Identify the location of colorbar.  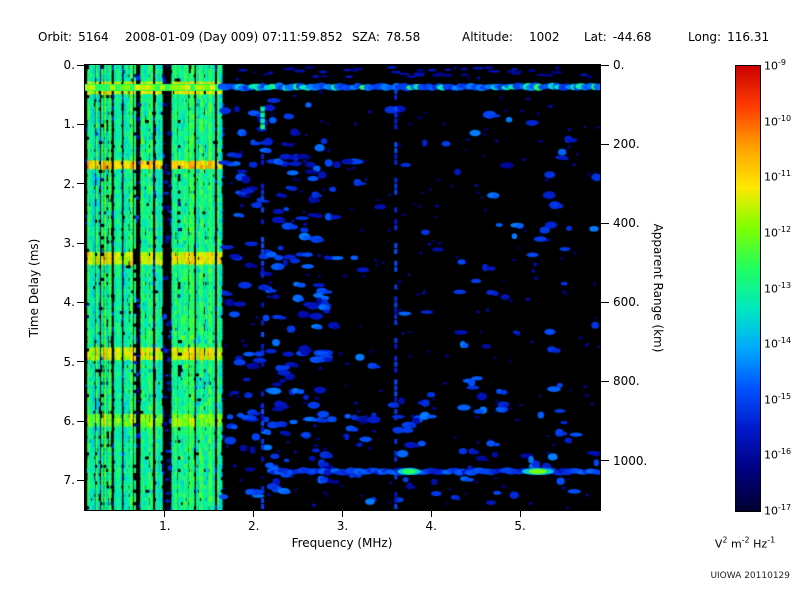
(748, 288).